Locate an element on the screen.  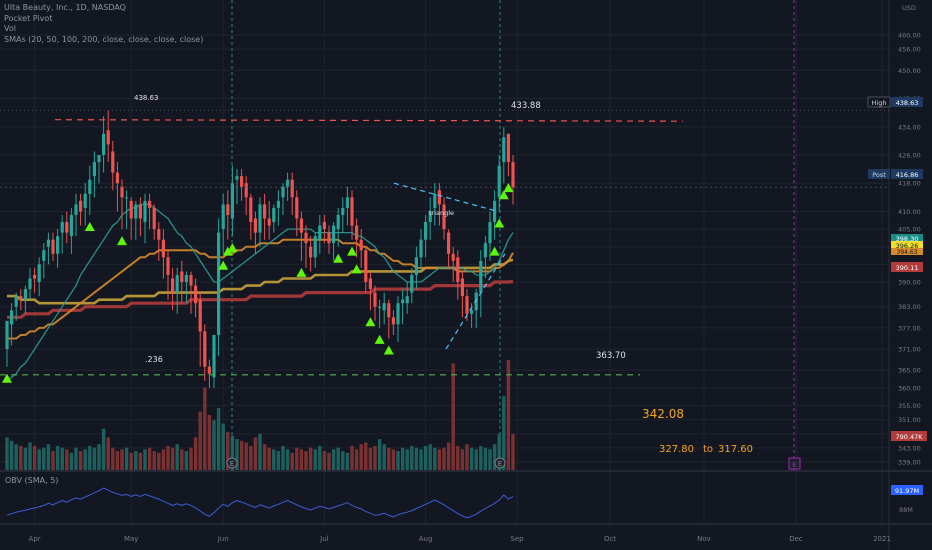
symbol-title: Ulta Beauty, Inc., 1D, NASDAQ is located at coordinates (65, 7).